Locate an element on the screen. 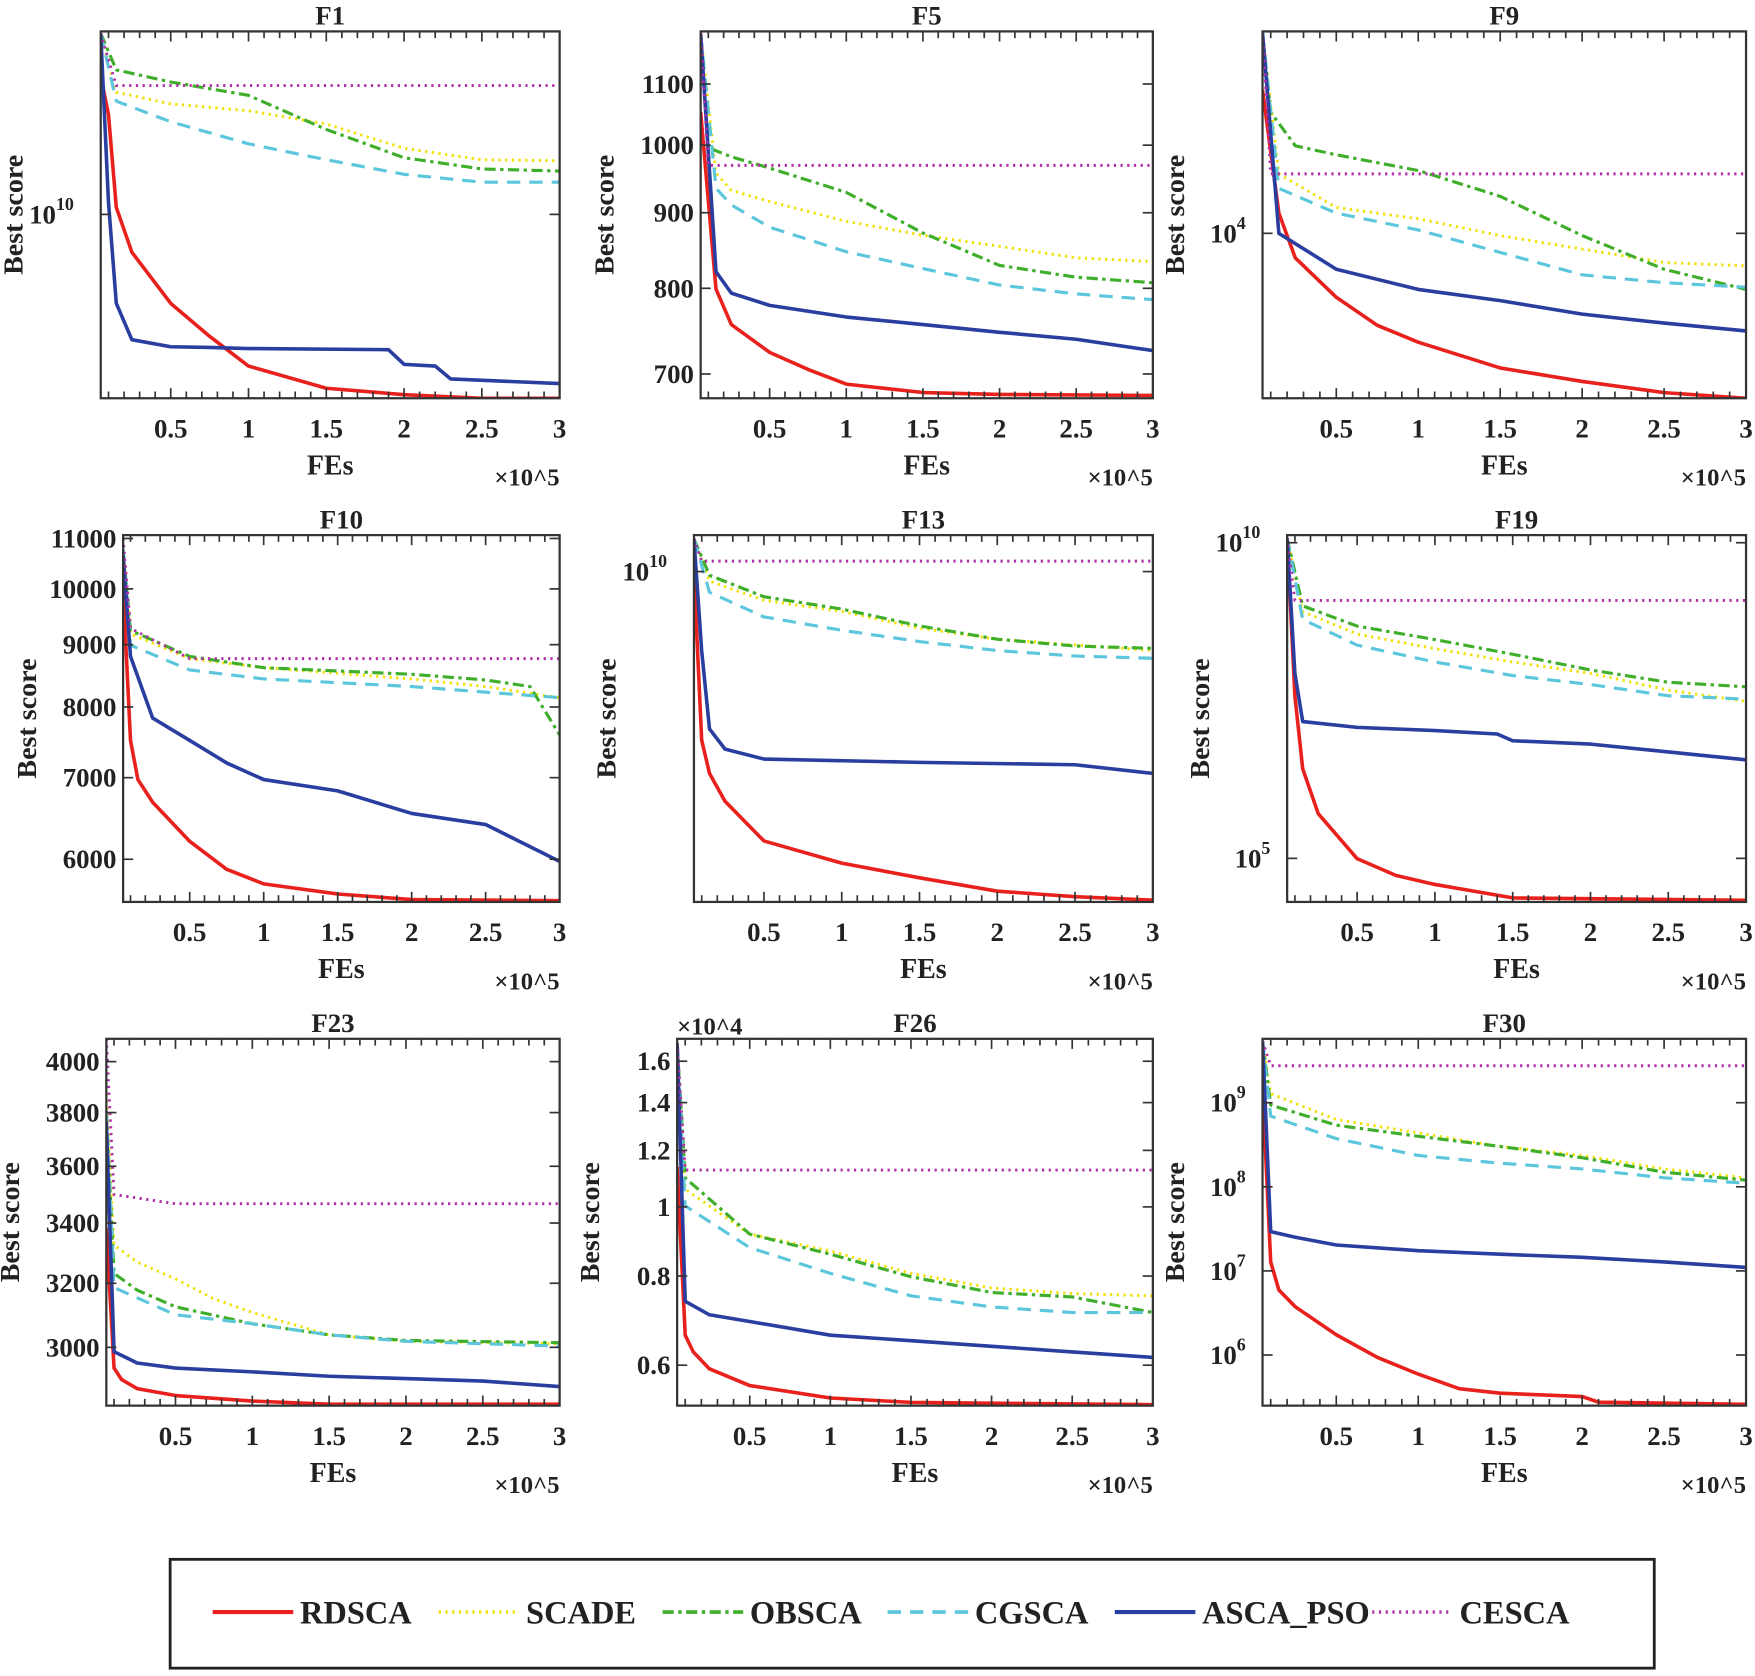 This screenshot has height=1676, width=1755. y-tick-label: 900 is located at coordinates (674, 213).